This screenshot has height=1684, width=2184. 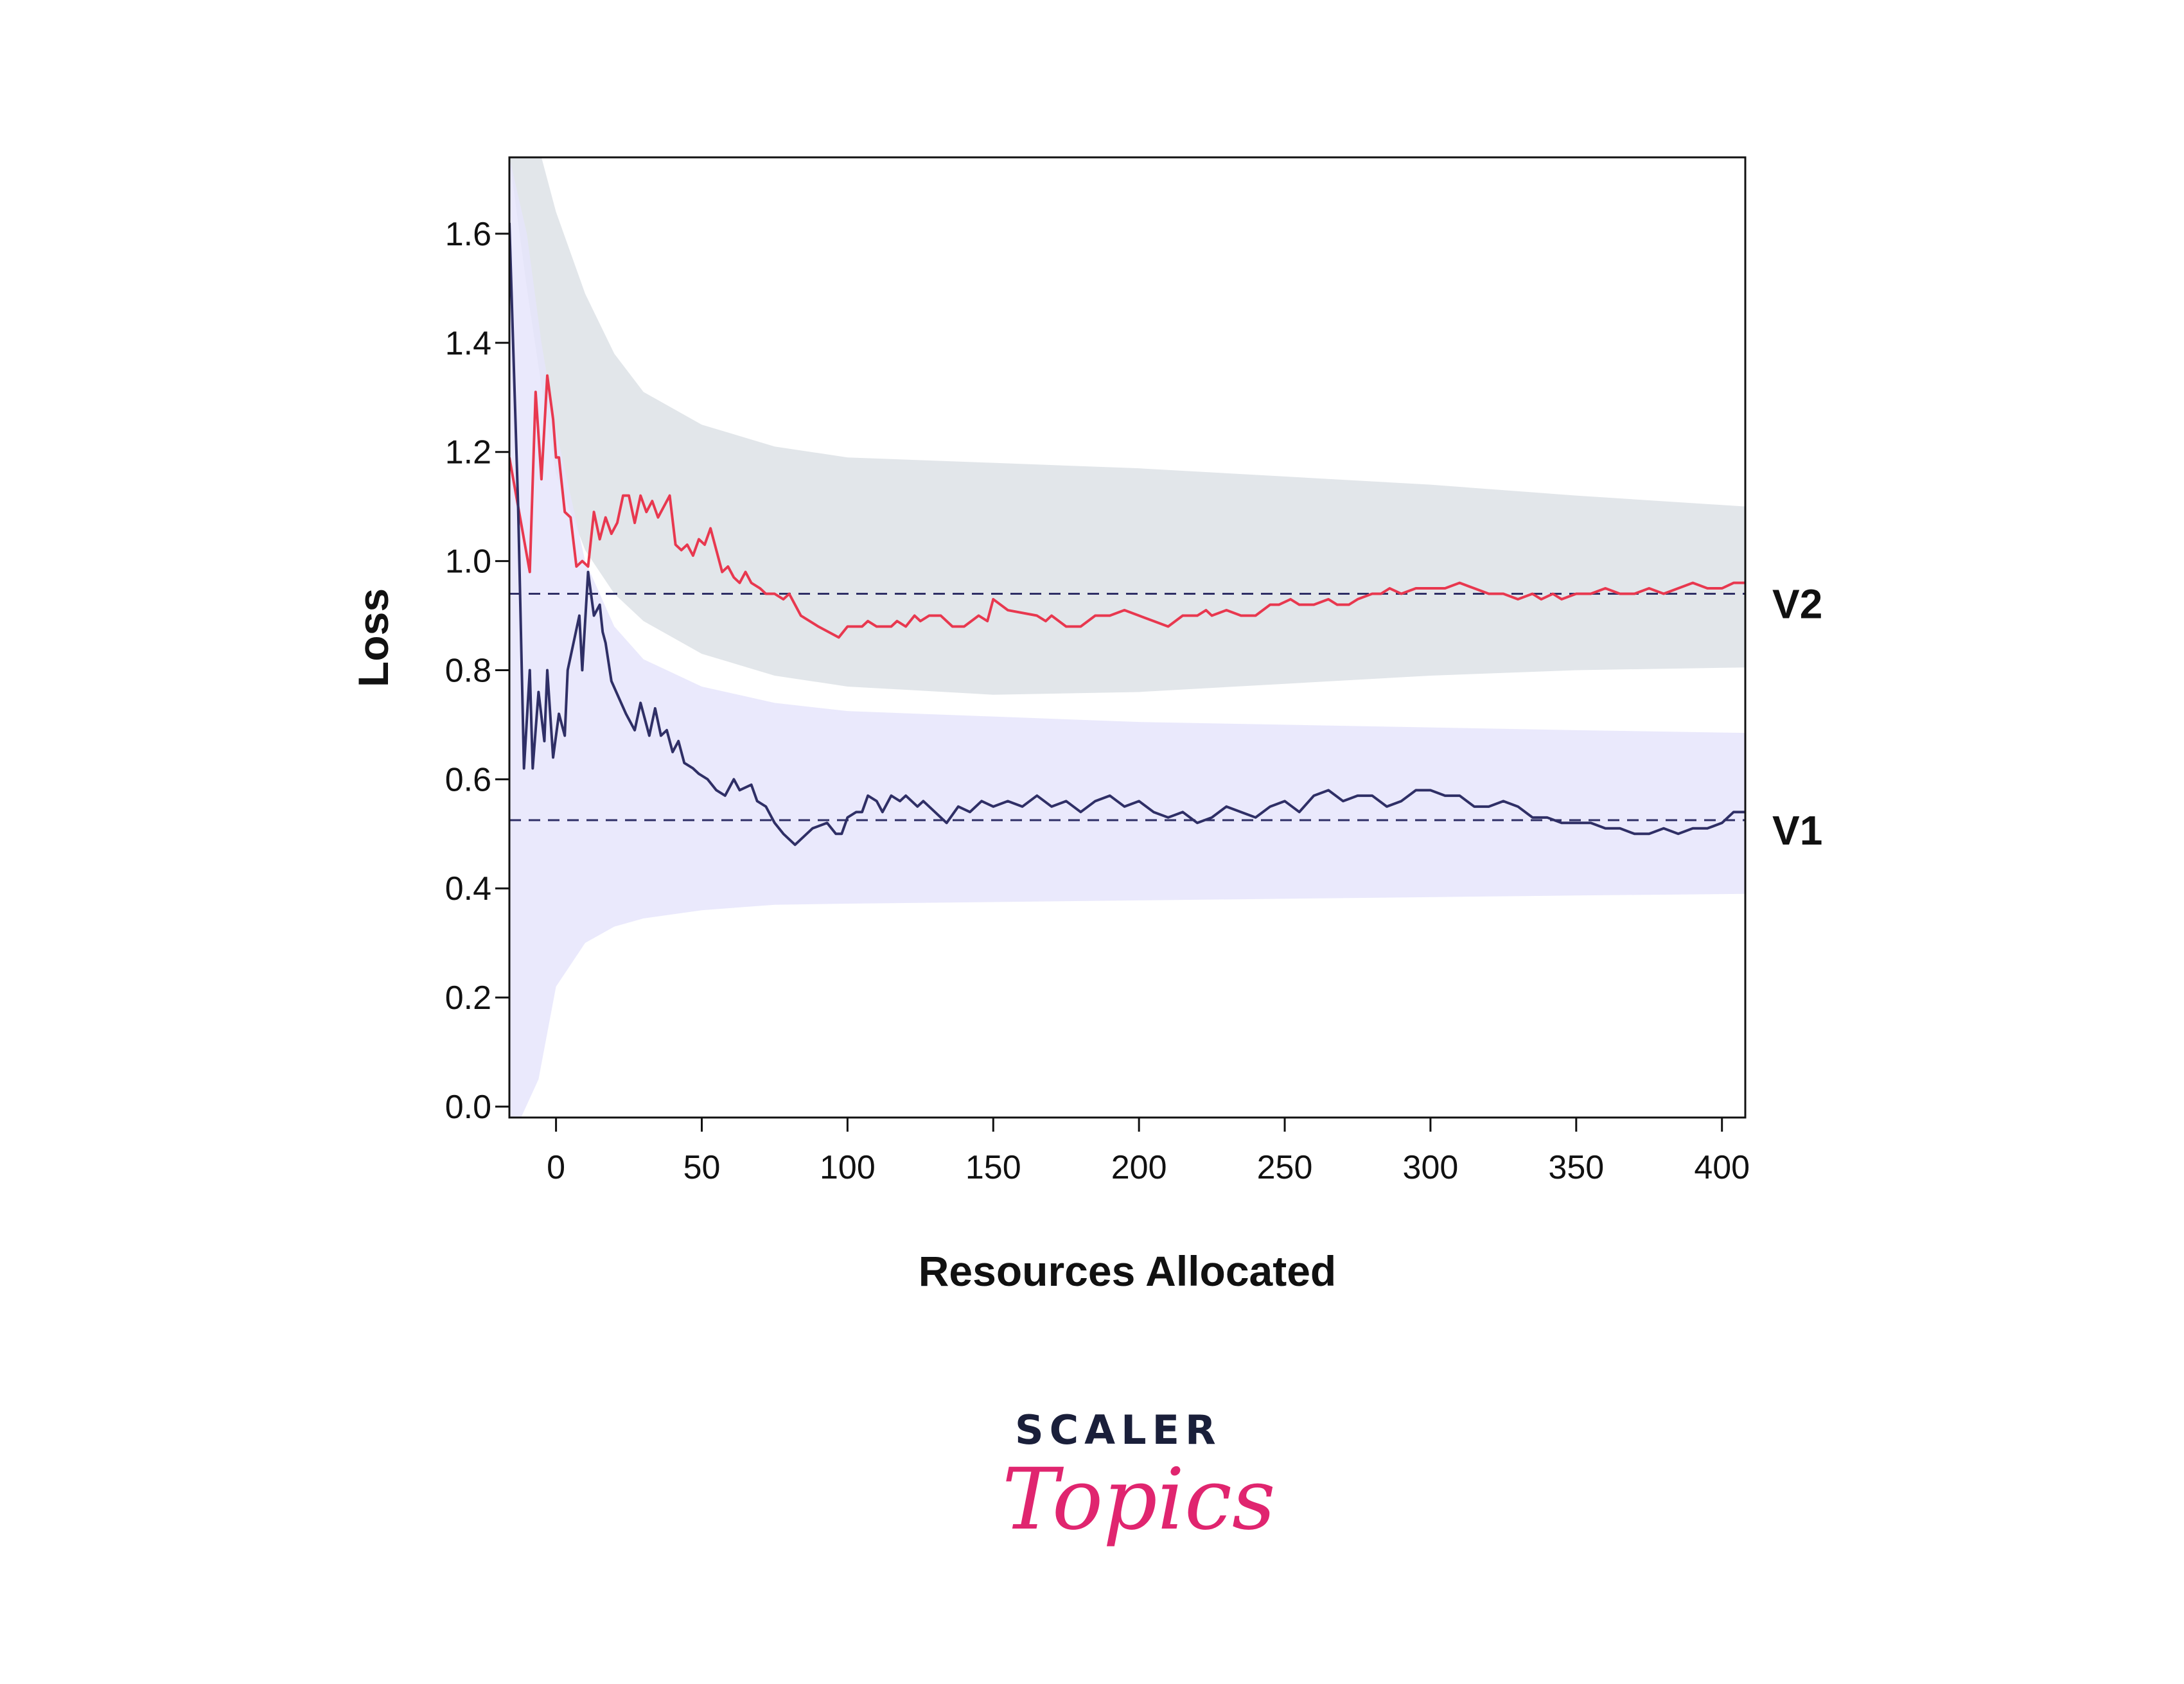 I want to click on y-tick-label: 1.0, so click(x=468, y=562).